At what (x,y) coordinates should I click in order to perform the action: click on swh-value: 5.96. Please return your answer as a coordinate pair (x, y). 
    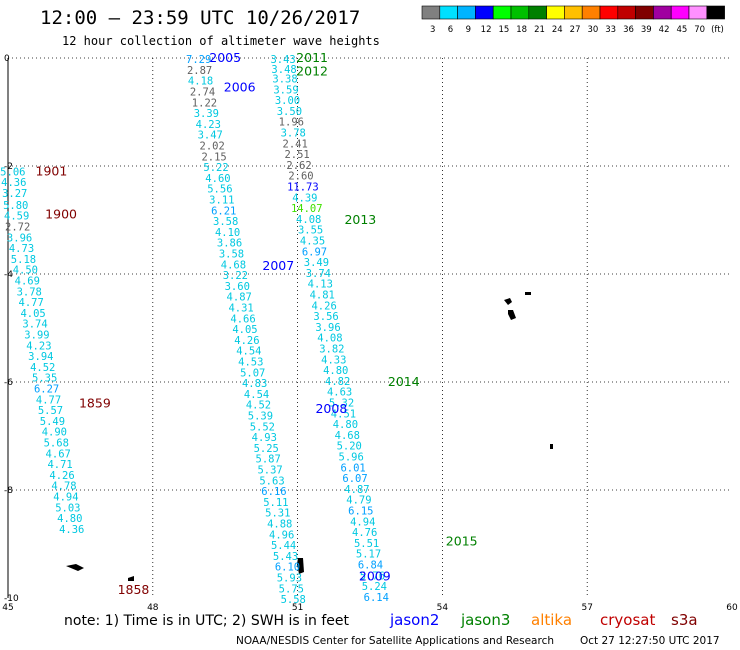
    Looking at the image, I should click on (351, 458).